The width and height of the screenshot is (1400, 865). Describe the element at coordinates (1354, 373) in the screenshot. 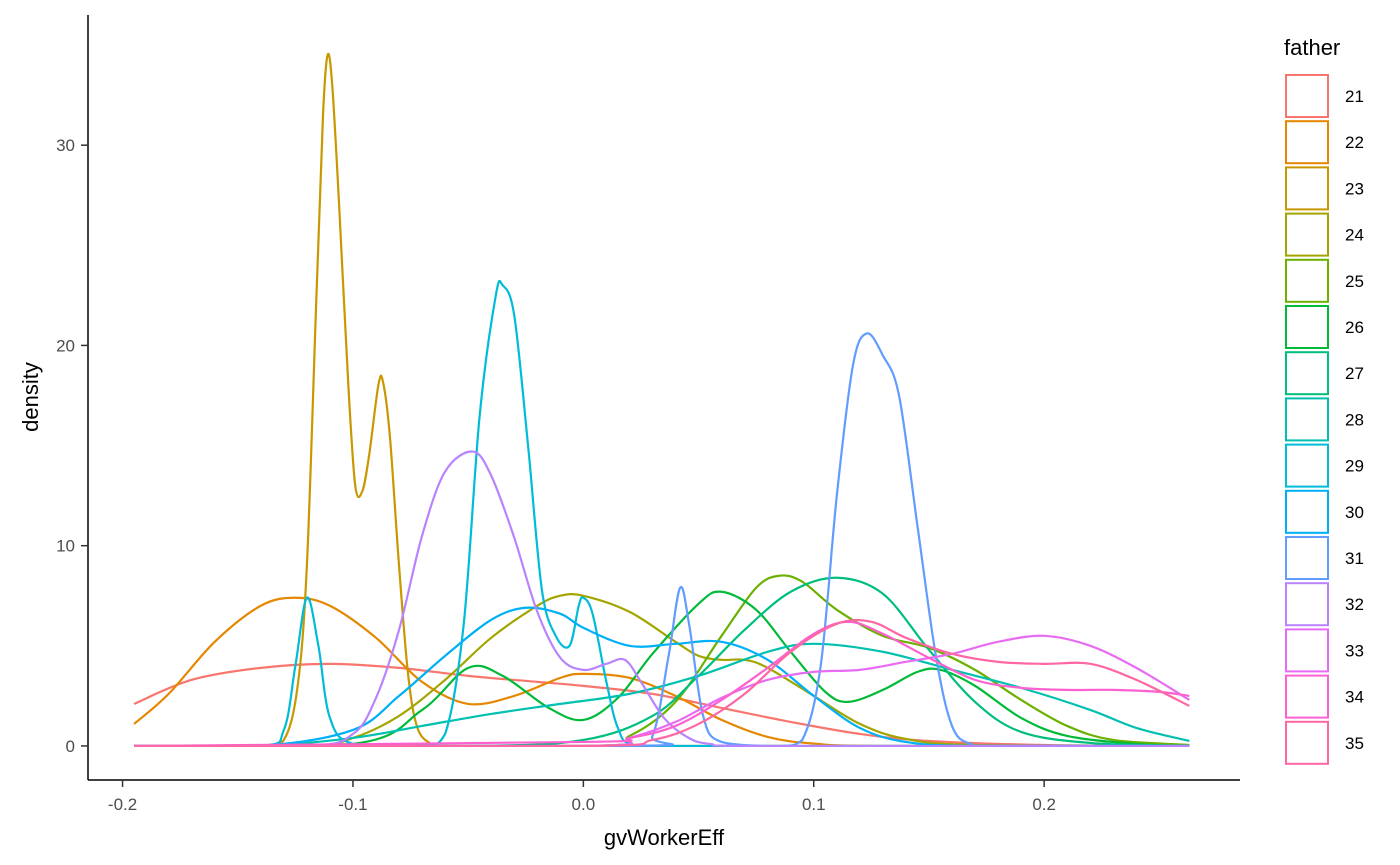

I see `legend-label-27: 27` at that location.